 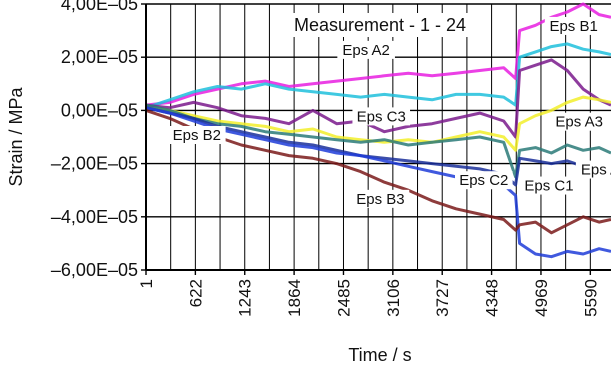 What do you see at coordinates (541, 298) in the screenshot?
I see `x-tick-label: 4969` at bounding box center [541, 298].